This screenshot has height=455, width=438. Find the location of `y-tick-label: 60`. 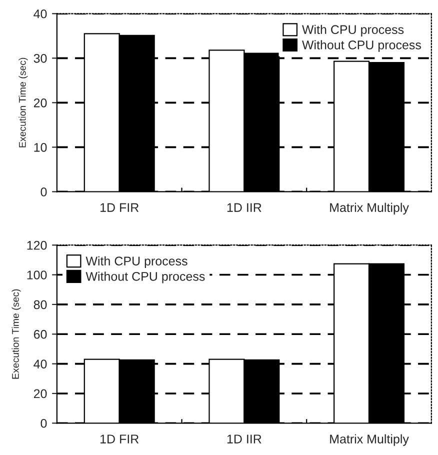

y-tick-label: 60 is located at coordinates (40, 334).